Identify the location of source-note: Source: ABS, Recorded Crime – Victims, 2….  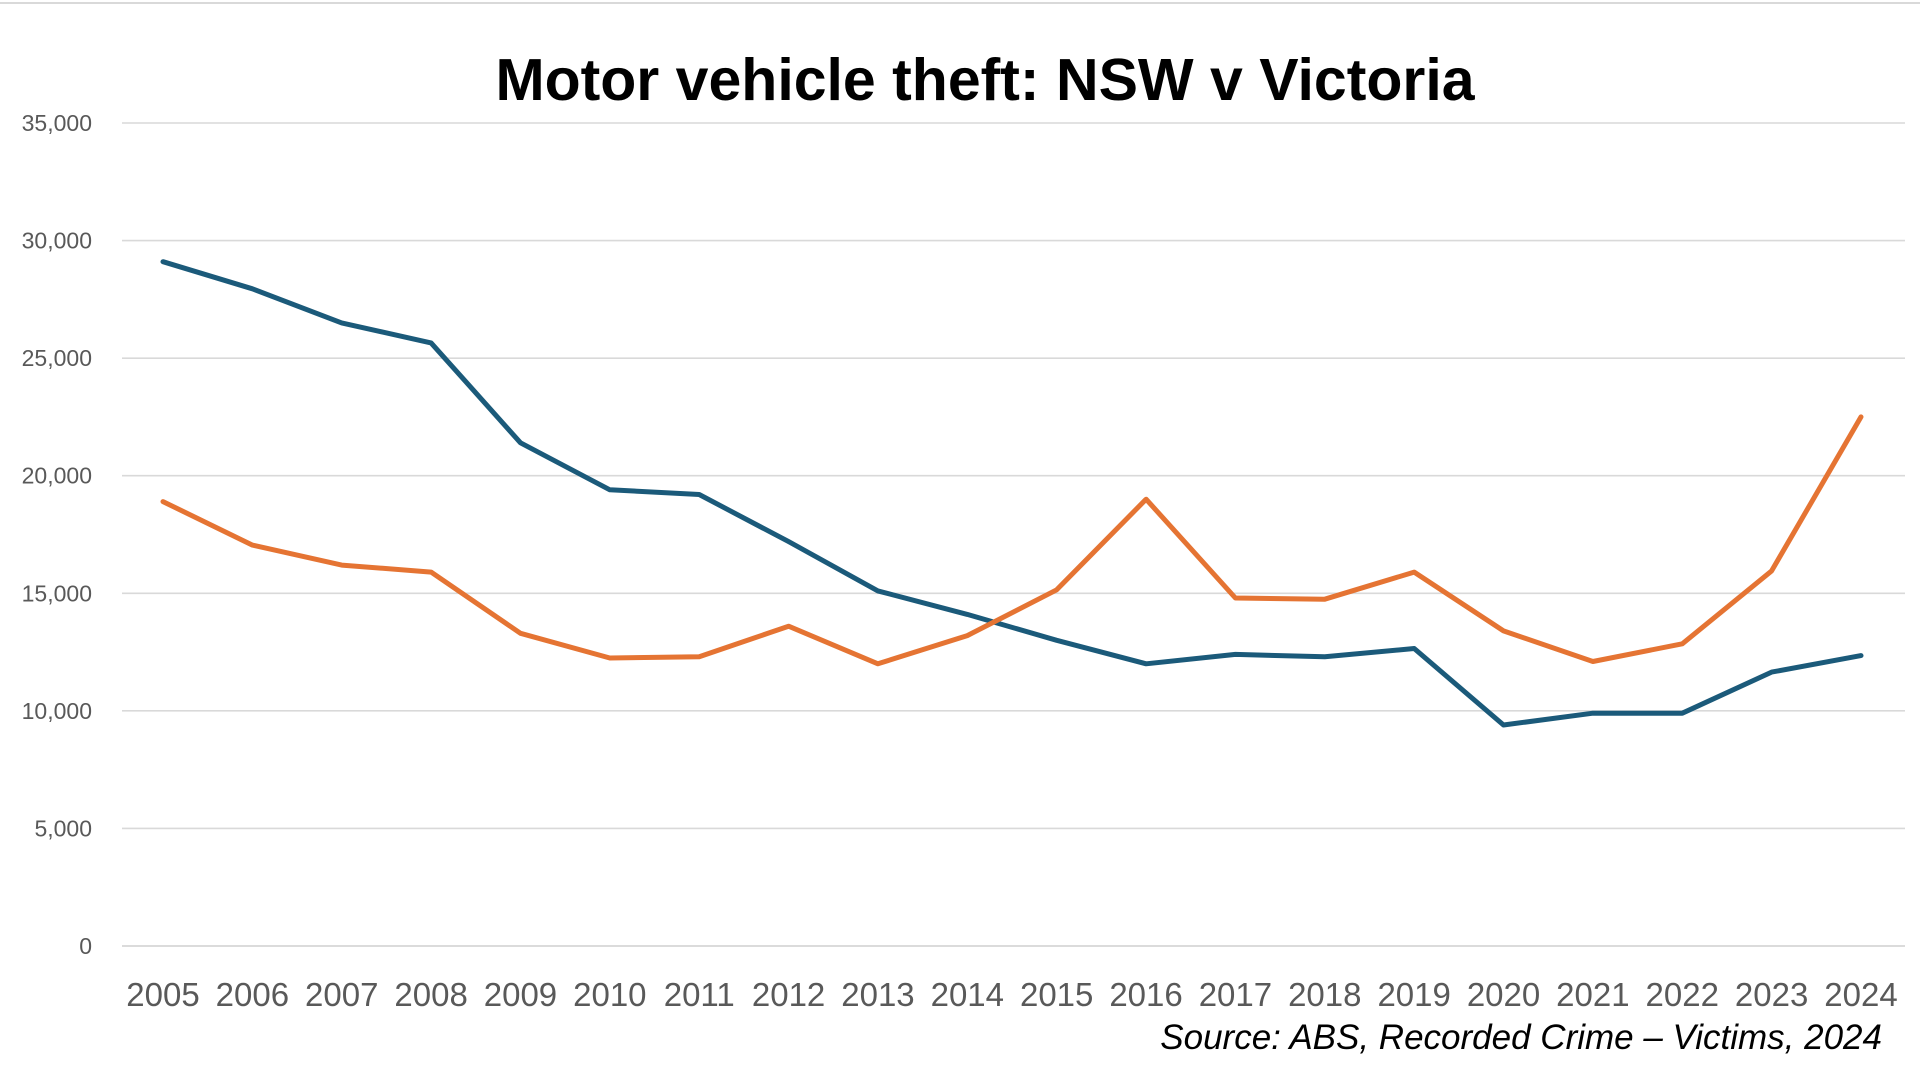
(1521, 1037).